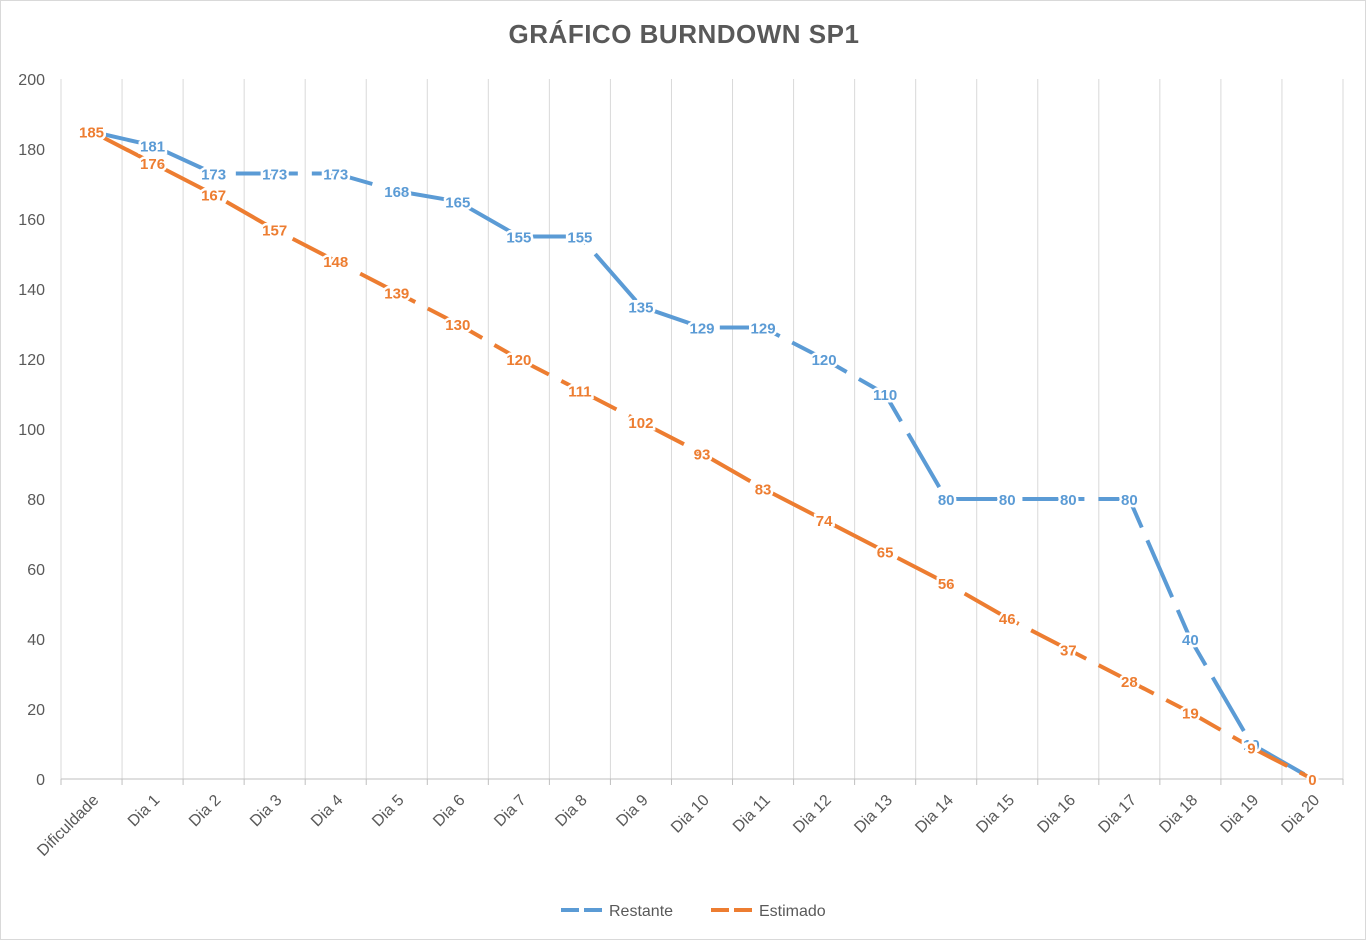 The width and height of the screenshot is (1366, 941). Describe the element at coordinates (457, 203) in the screenshot. I see `data-label-restante: 165` at that location.